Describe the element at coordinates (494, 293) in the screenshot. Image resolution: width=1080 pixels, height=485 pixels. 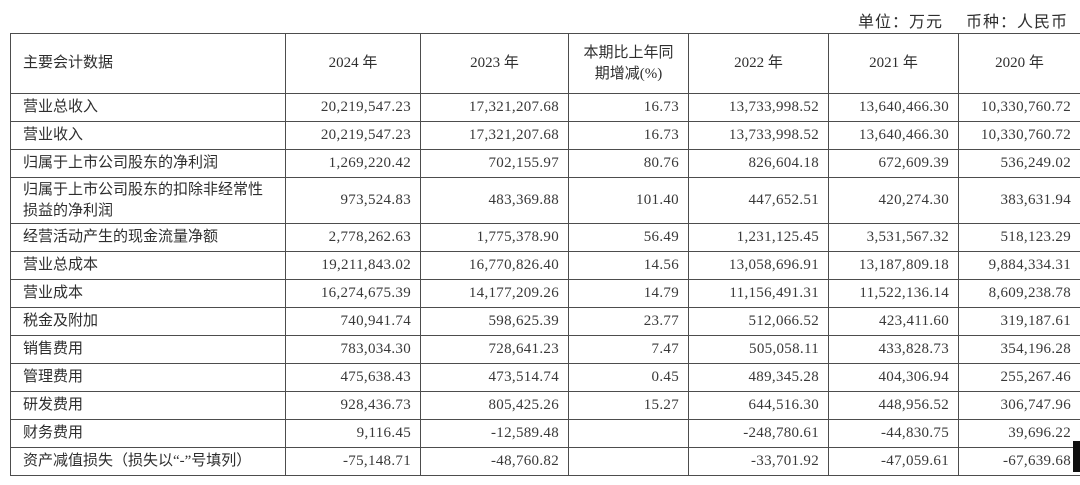
I see `value-cell-2023: 14,177,209.26` at that location.